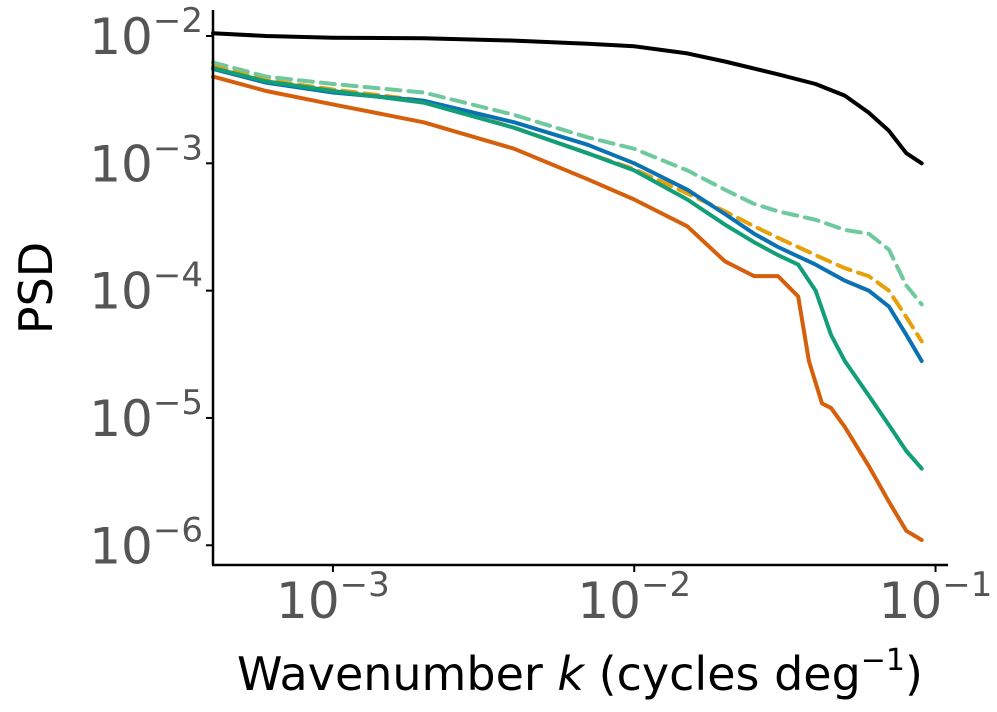 The width and height of the screenshot is (997, 712). What do you see at coordinates (146, 33) in the screenshot?
I see `y-tick-label-0: 10⁻²` at bounding box center [146, 33].